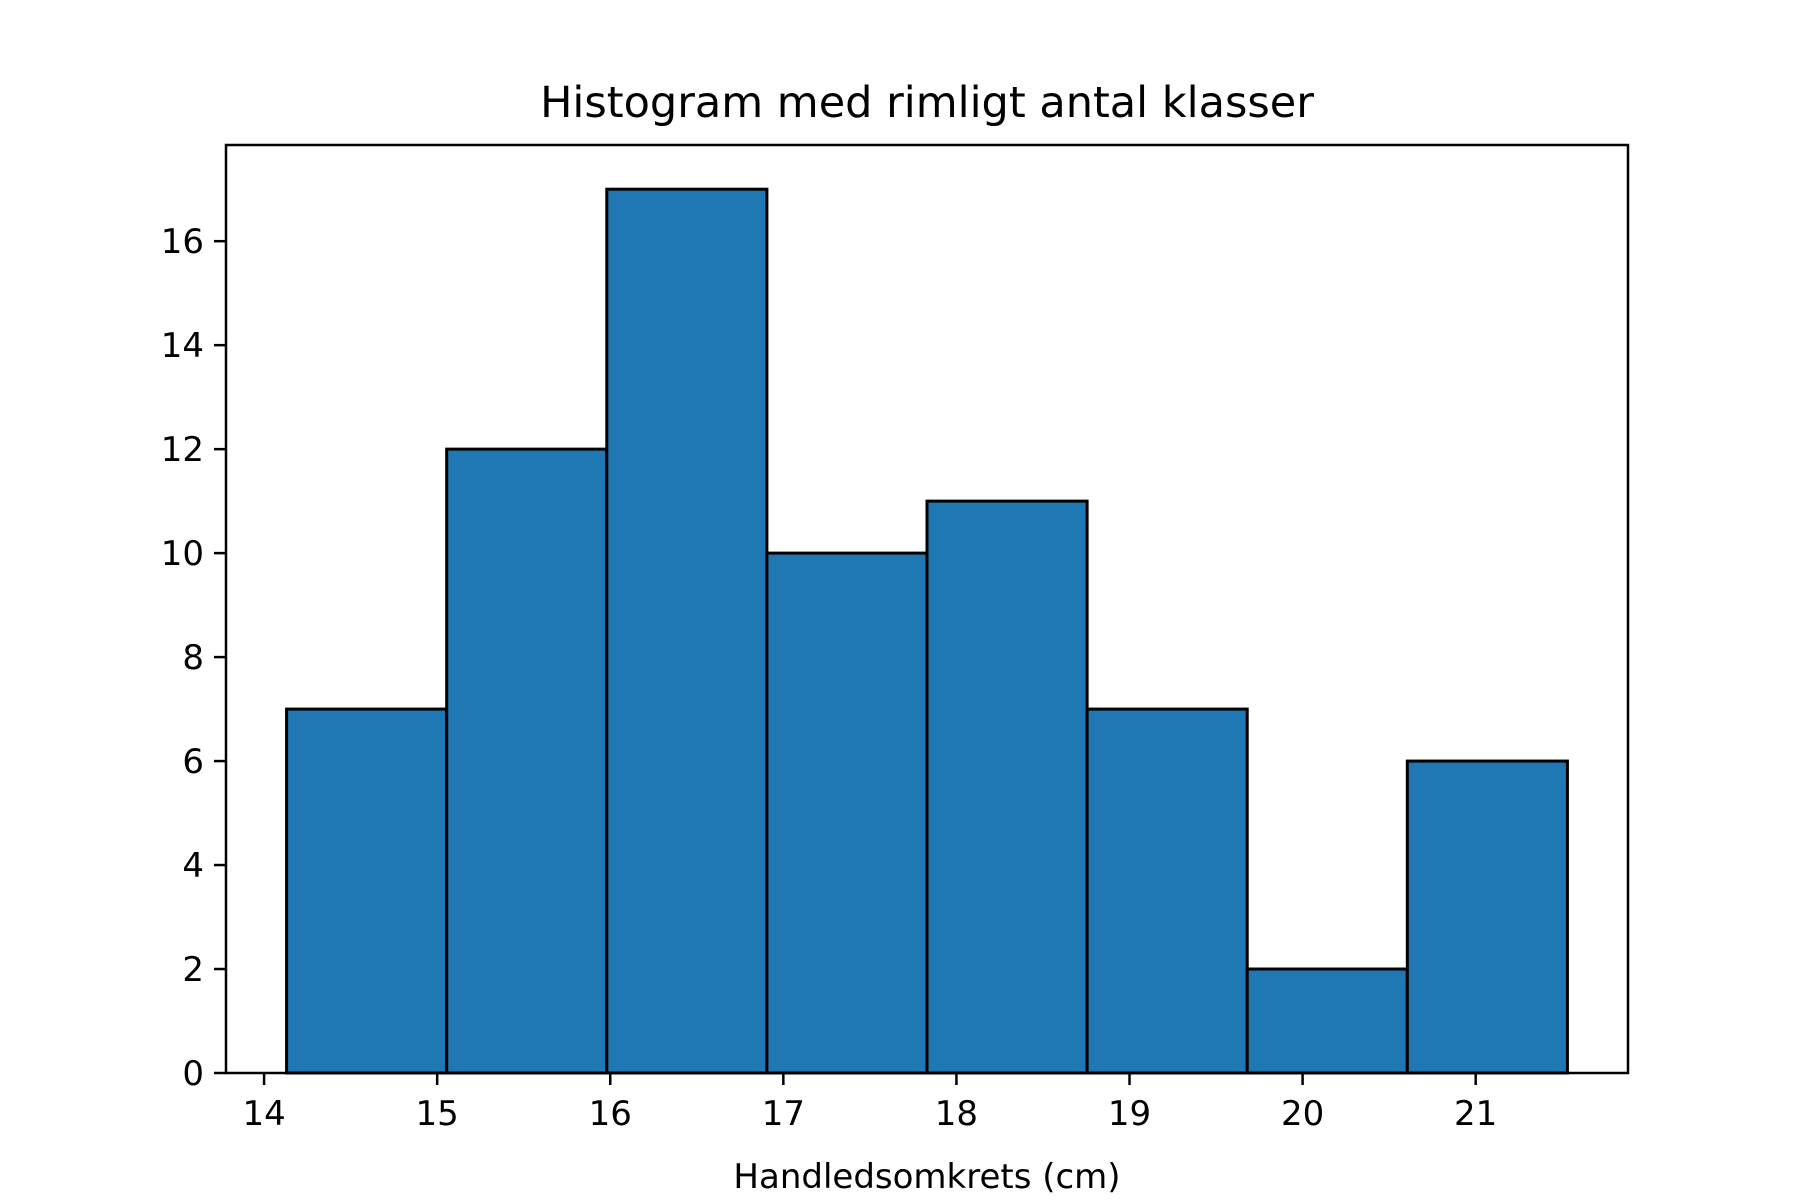  I want to click on y-tick-label: 10, so click(182, 554).